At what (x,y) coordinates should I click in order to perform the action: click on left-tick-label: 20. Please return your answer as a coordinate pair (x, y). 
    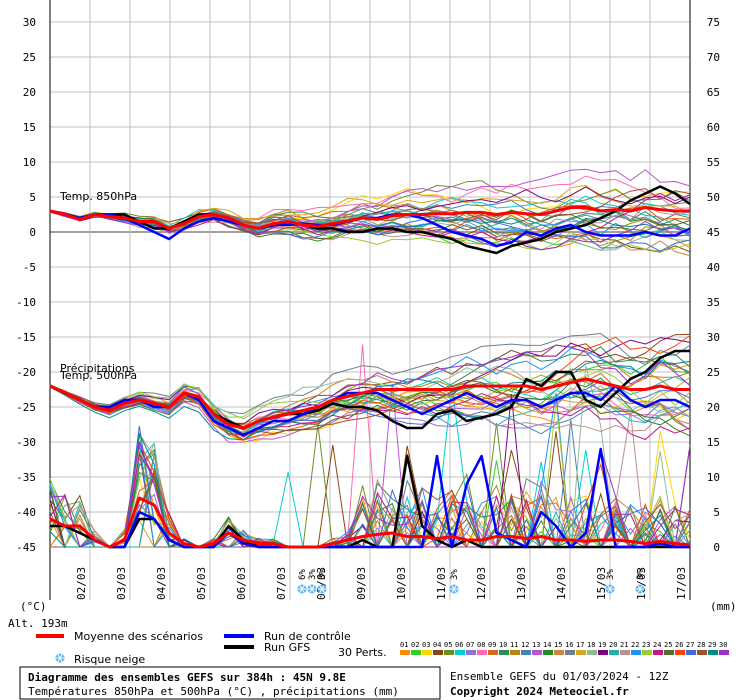
    Looking at the image, I should click on (29, 92).